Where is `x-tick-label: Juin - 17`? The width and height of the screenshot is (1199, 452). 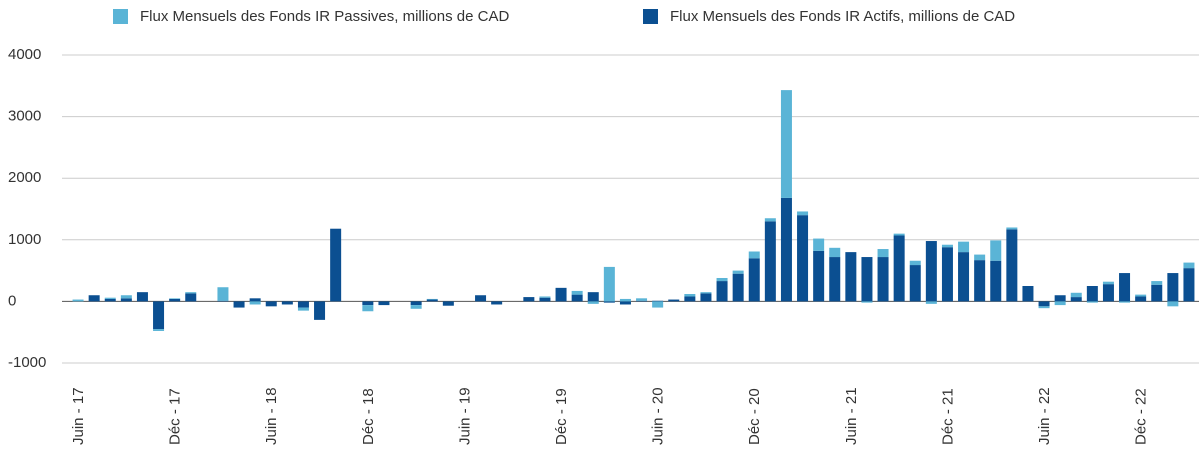
x-tick-label: Juin - 17 is located at coordinates (78, 416).